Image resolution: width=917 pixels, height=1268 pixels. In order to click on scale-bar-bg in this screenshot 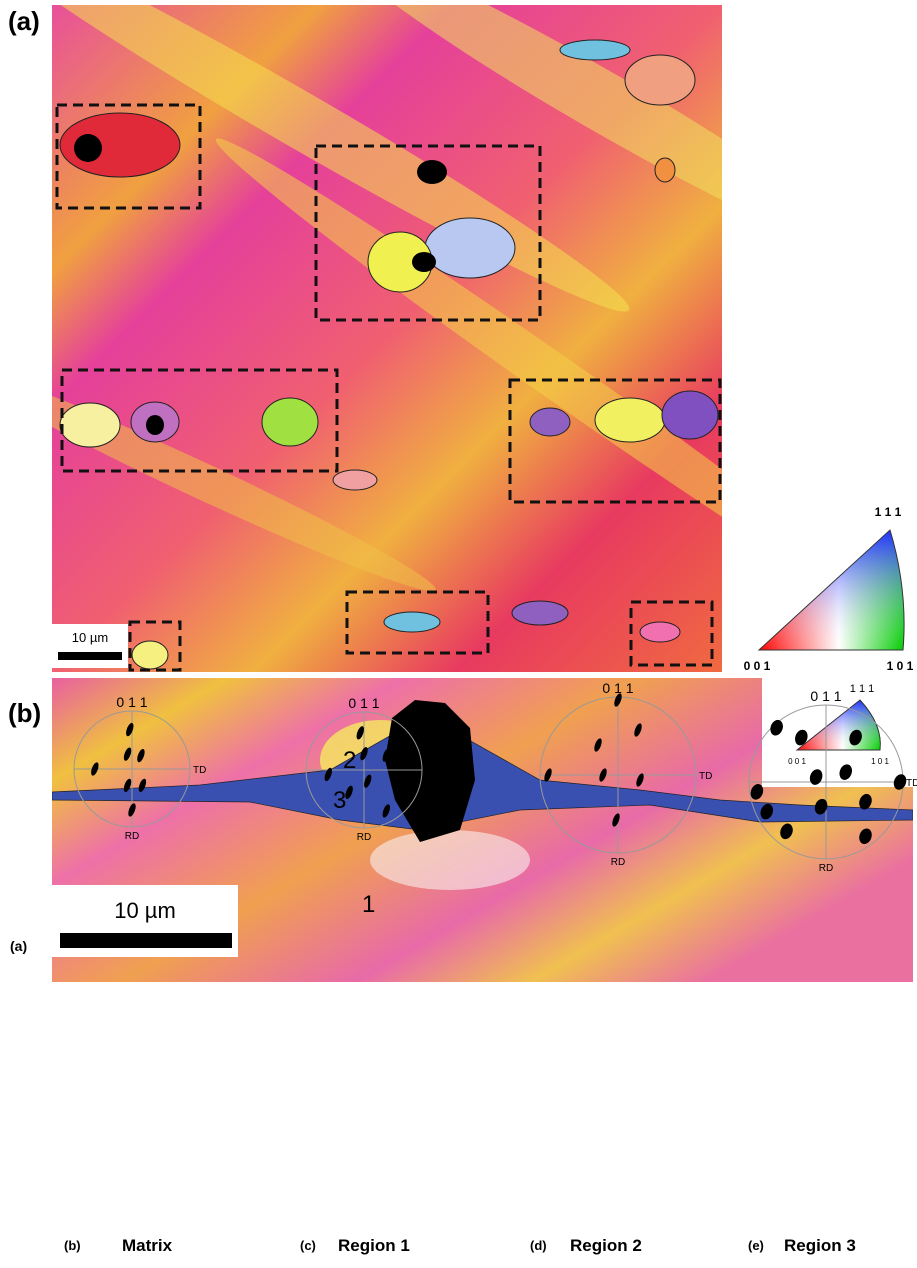, I will do `click(90, 646)`.